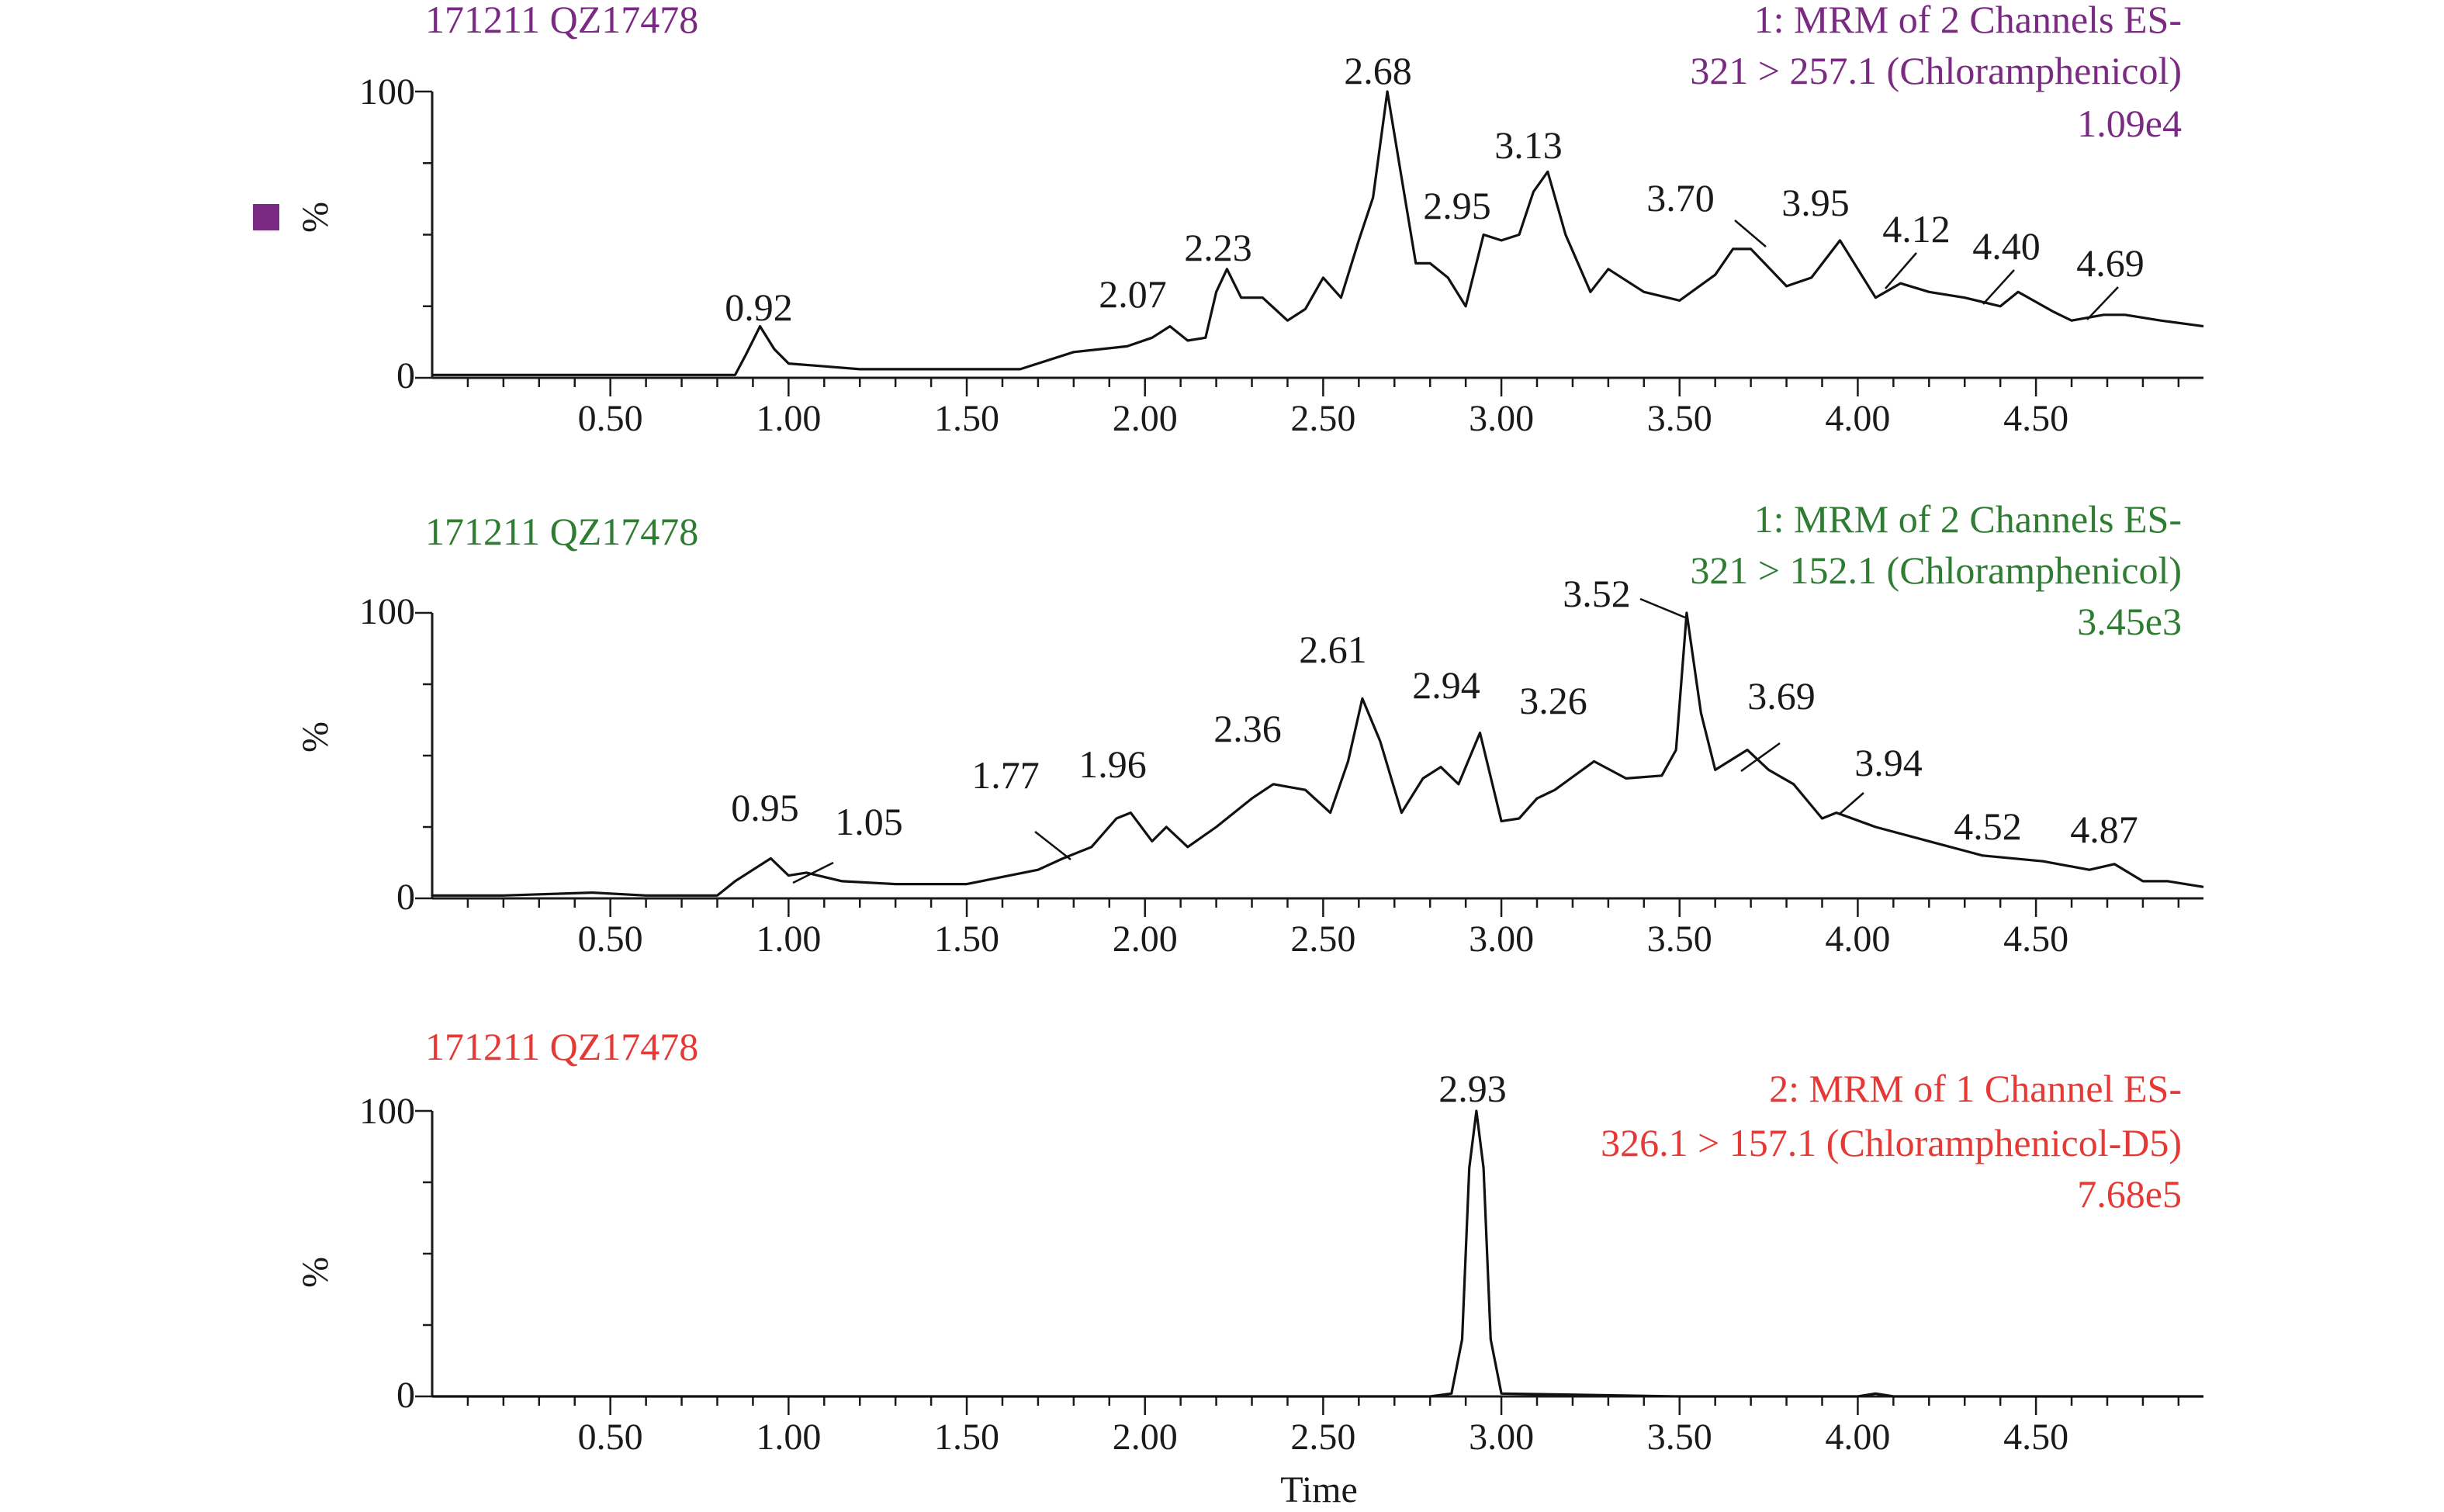  Describe the element at coordinates (315, 737) in the screenshot. I see `panel-2-y-axis-label: %` at that location.